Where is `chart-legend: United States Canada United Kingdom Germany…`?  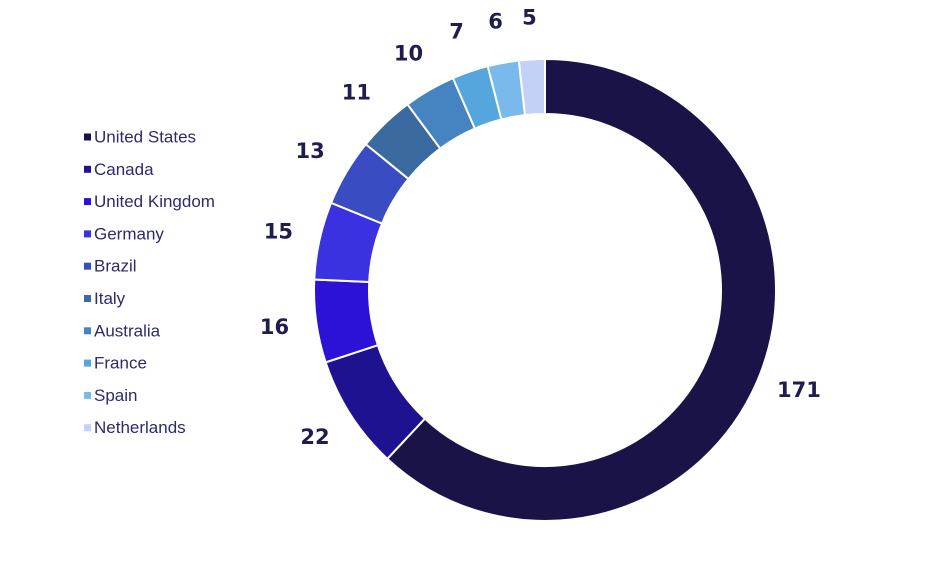 chart-legend: United States Canada United Kingdom Germany… is located at coordinates (149, 282).